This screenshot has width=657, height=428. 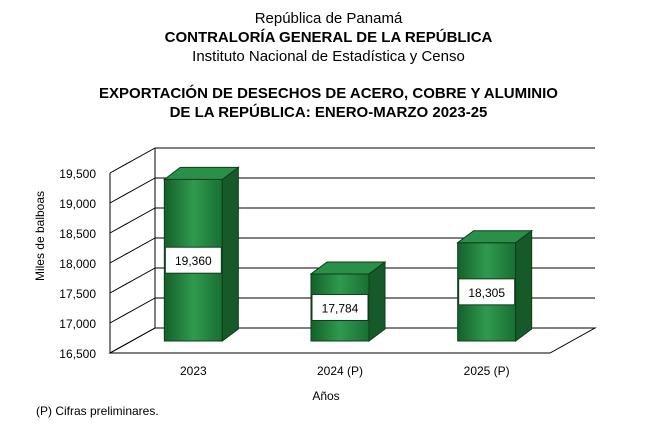 I want to click on y-tick-label: 19,500, so click(x=77, y=174).